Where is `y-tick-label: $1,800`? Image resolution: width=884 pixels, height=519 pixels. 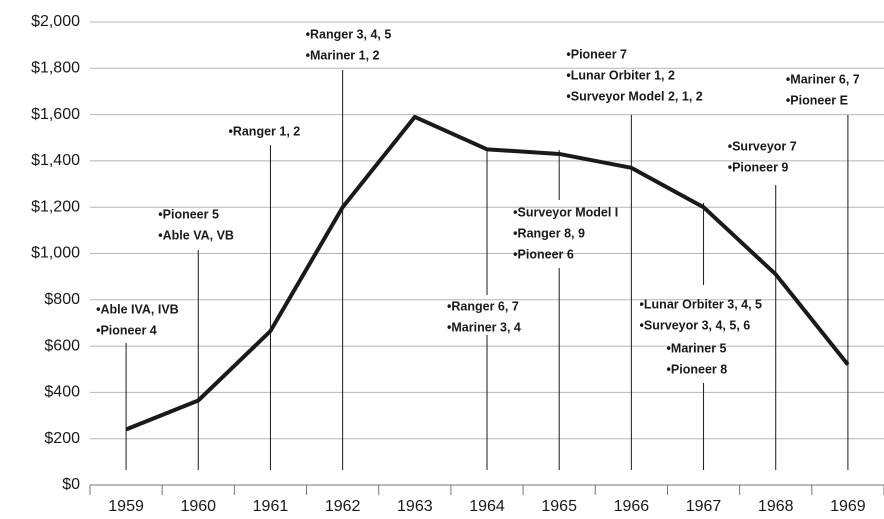 y-tick-label: $1,800 is located at coordinates (55, 68).